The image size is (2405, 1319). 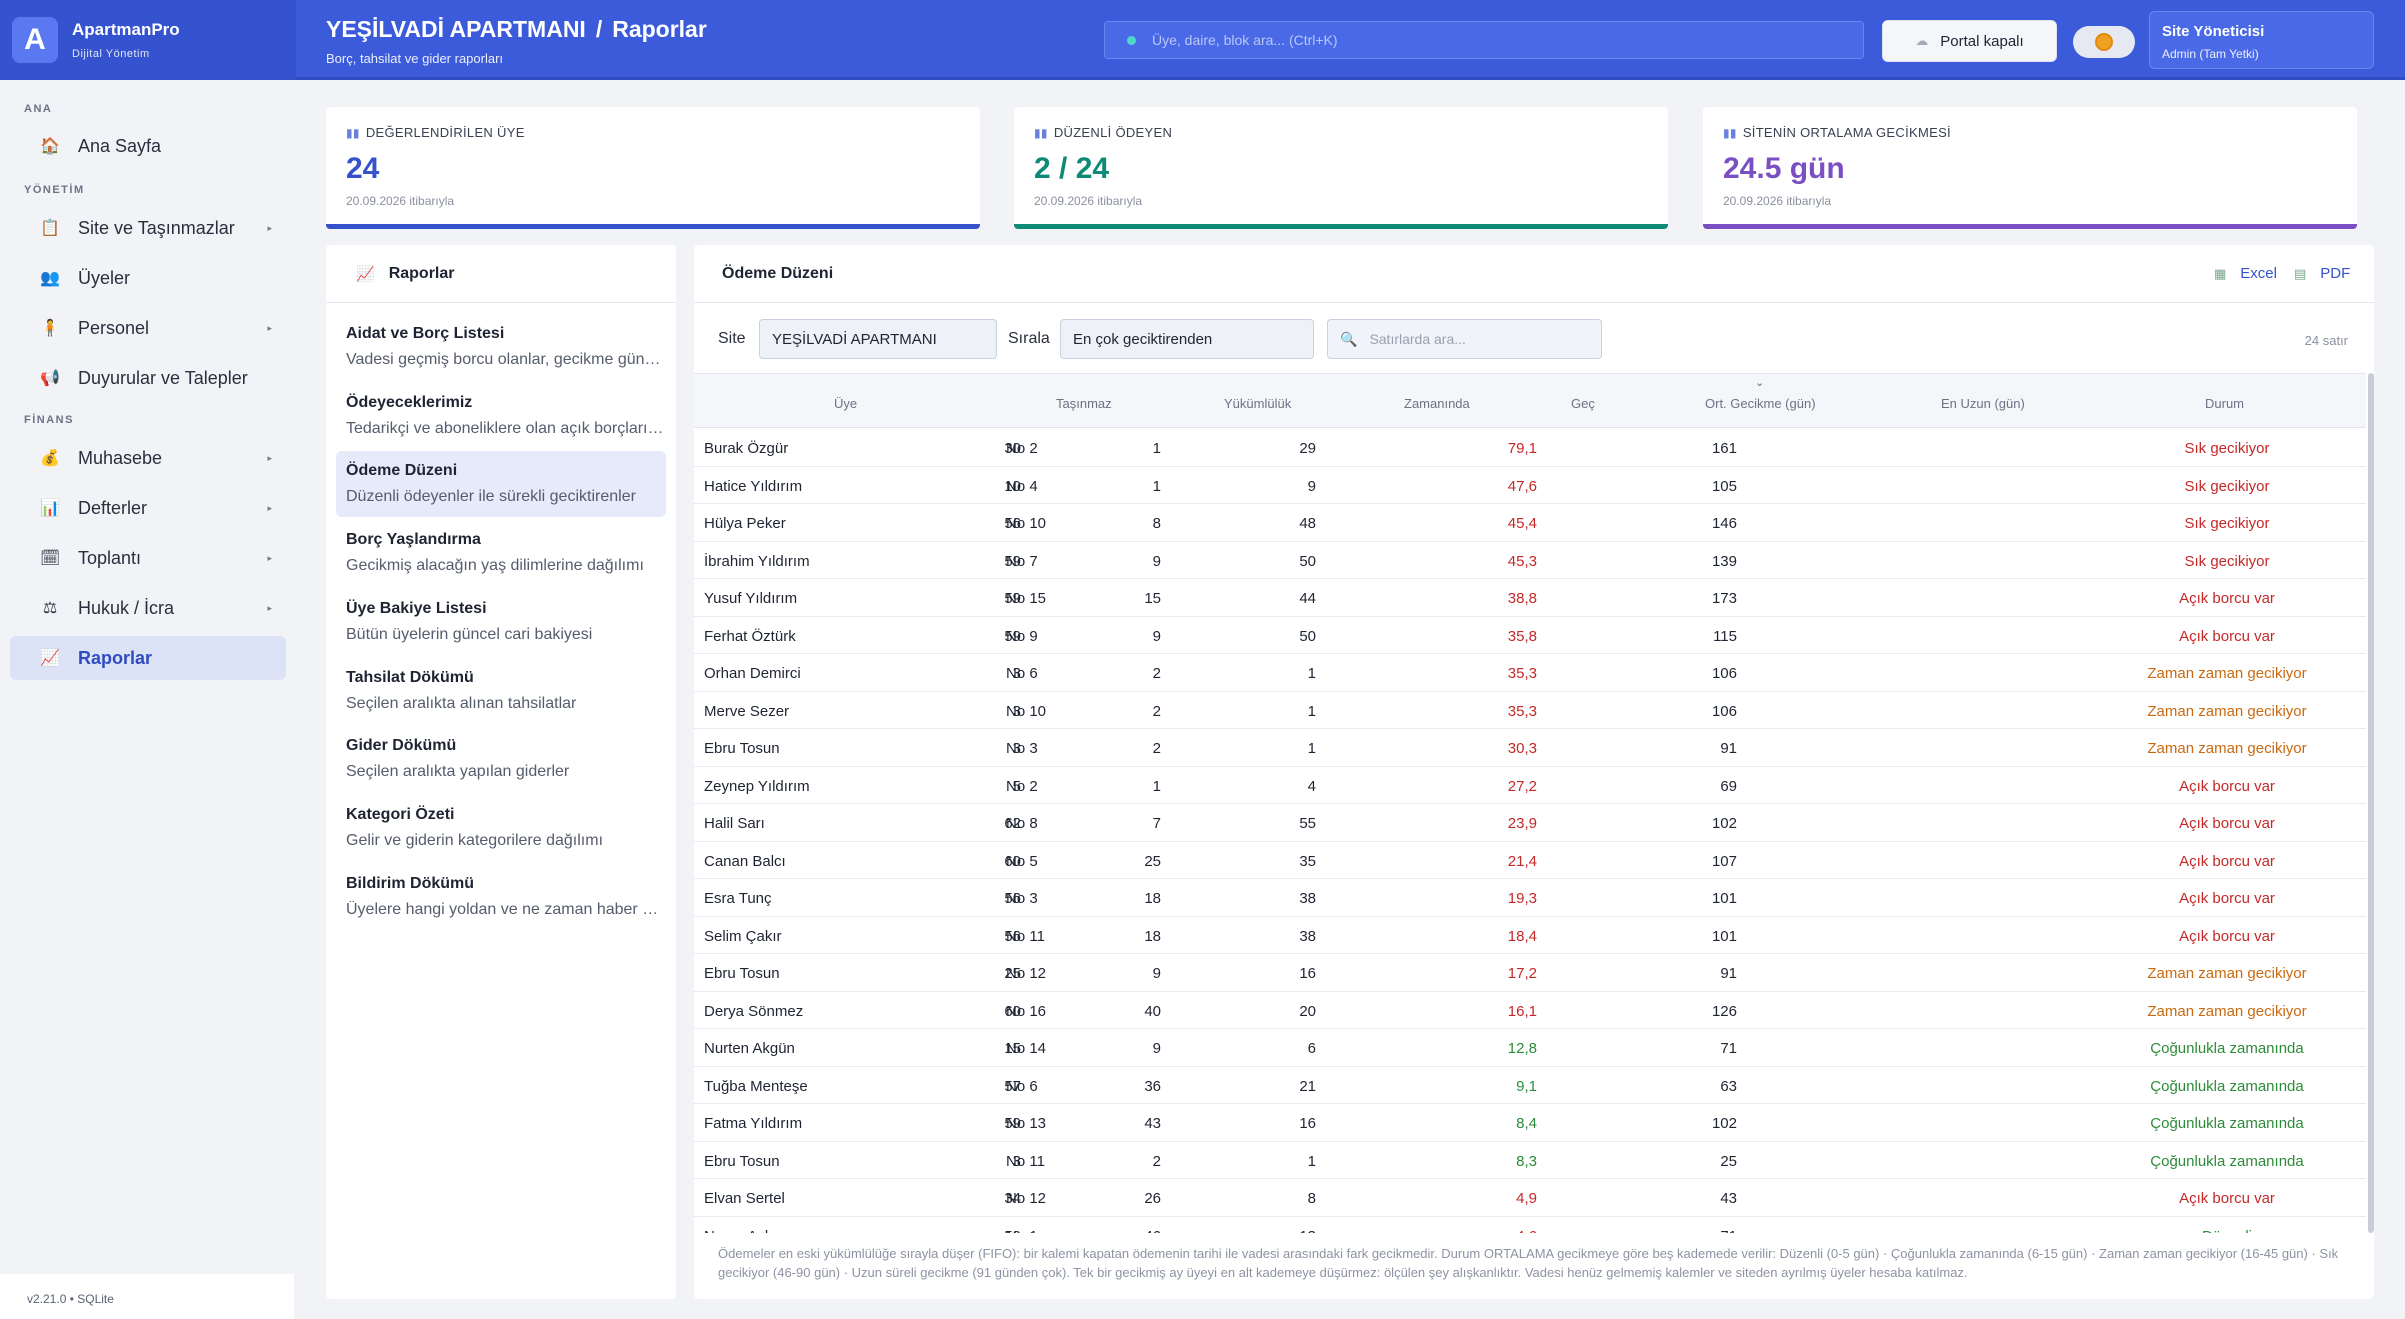 I want to click on money-bag-icon: 💰, so click(x=50, y=458).